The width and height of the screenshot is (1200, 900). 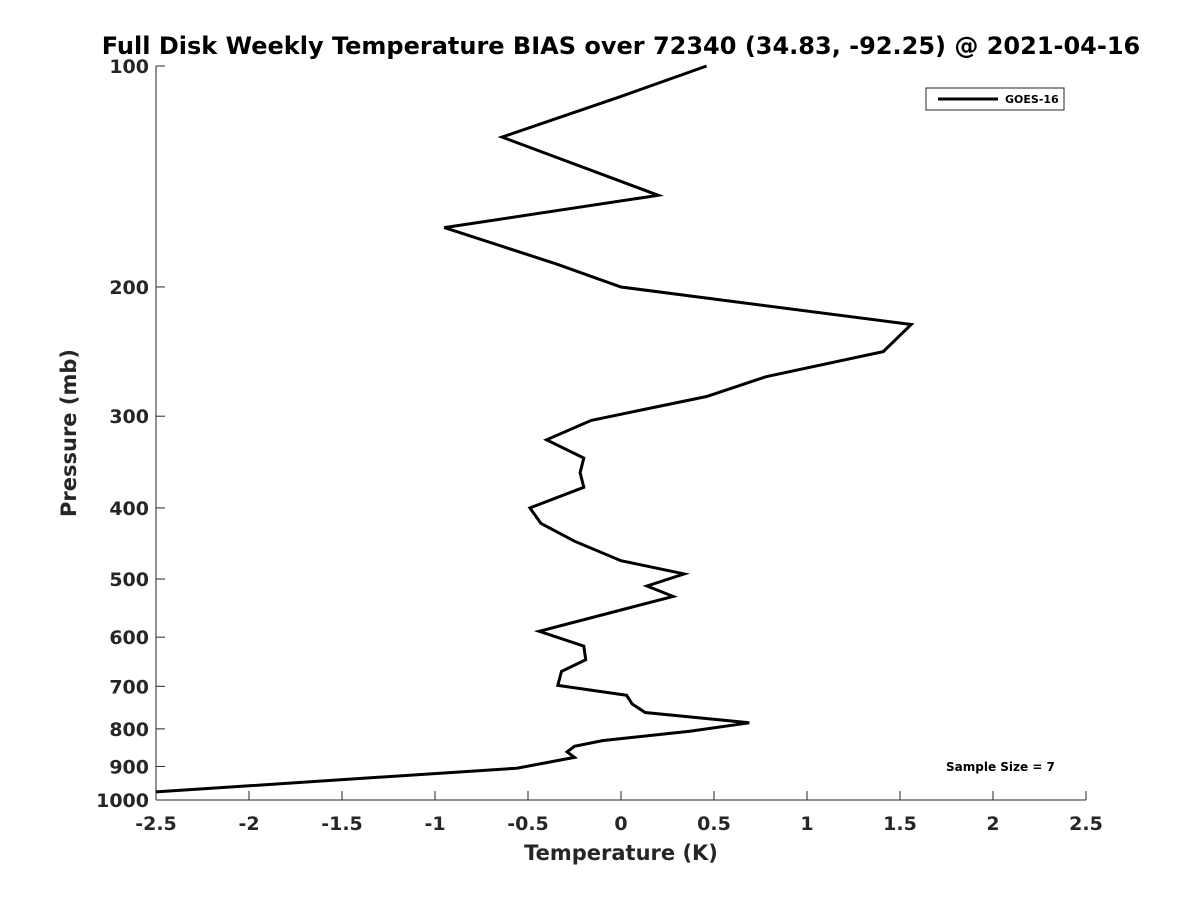 I want to click on x-tick-label: -2, so click(x=248, y=824).